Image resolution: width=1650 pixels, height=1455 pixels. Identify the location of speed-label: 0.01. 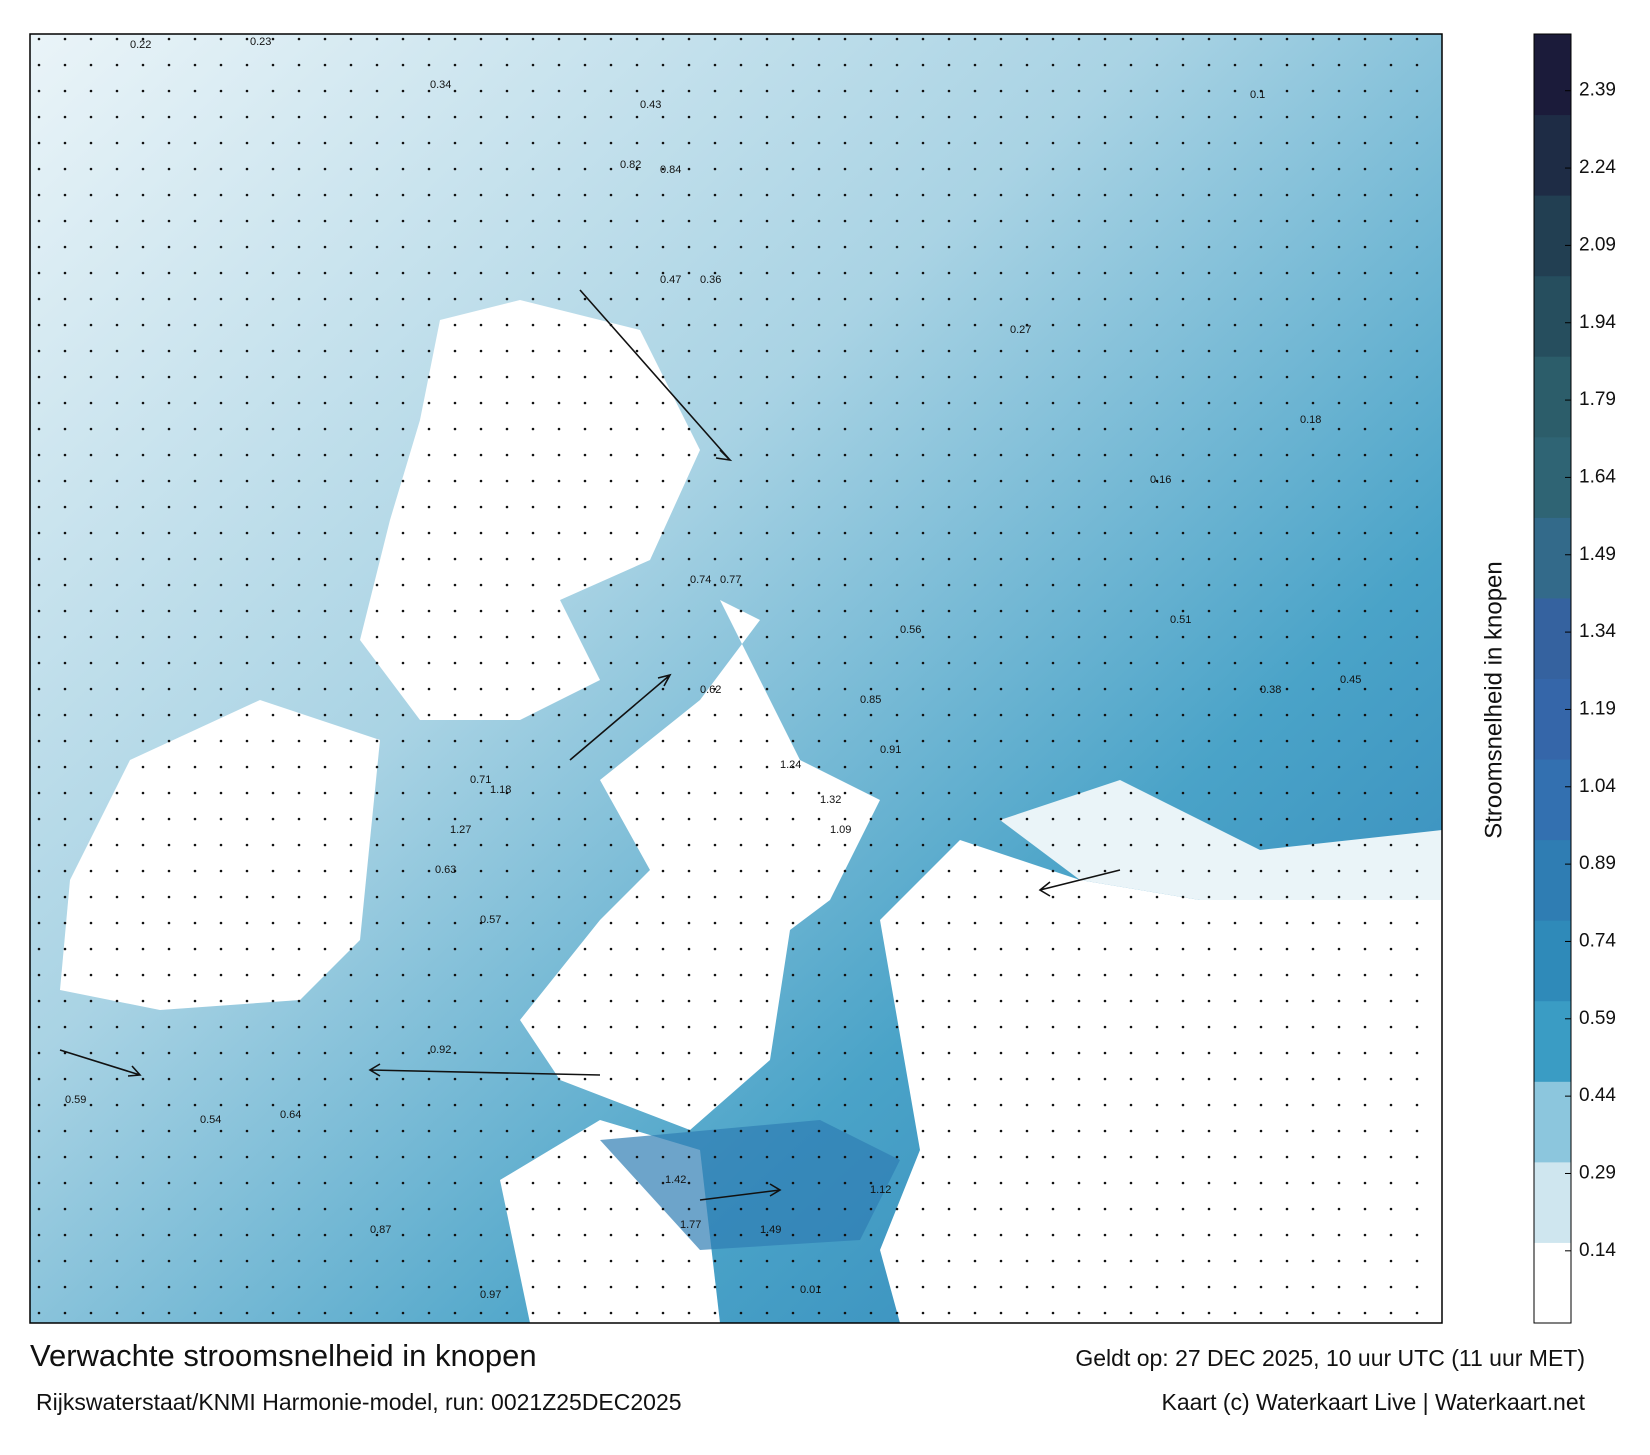
(810, 1290).